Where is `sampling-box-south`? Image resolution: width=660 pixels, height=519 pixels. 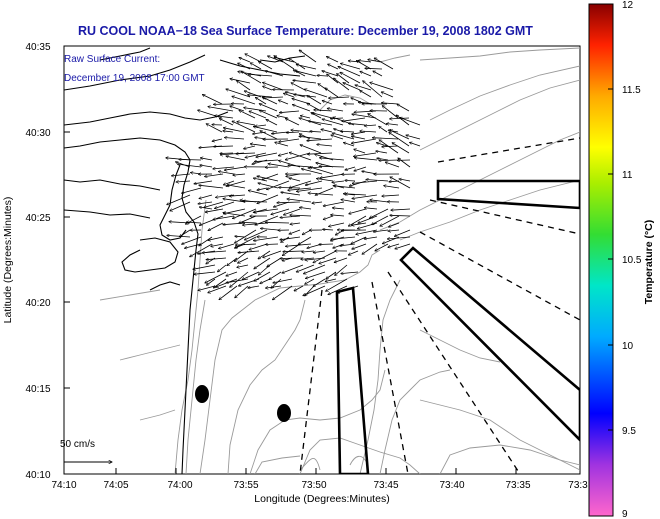 sampling-box-south is located at coordinates (352, 380).